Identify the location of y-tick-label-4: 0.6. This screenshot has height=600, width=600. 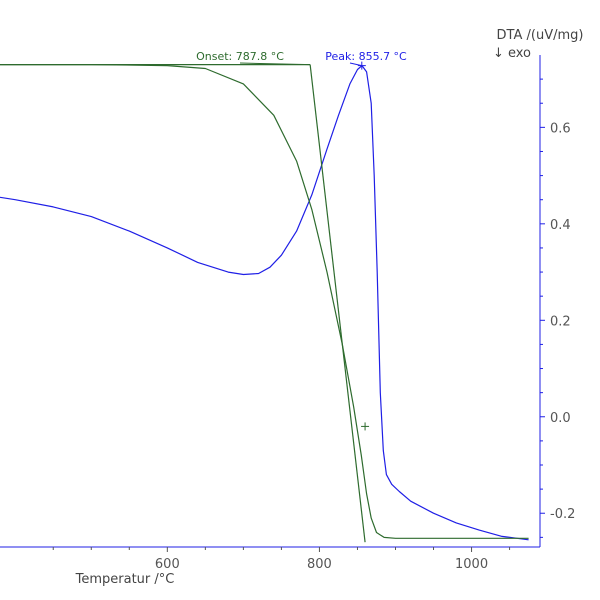
(560, 128).